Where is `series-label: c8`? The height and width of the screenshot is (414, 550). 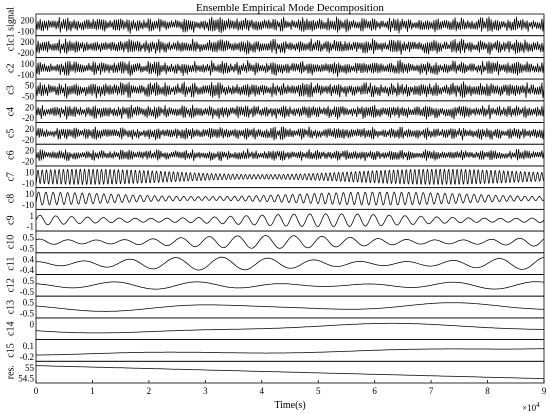
series-label: c8 is located at coordinates (10, 198).